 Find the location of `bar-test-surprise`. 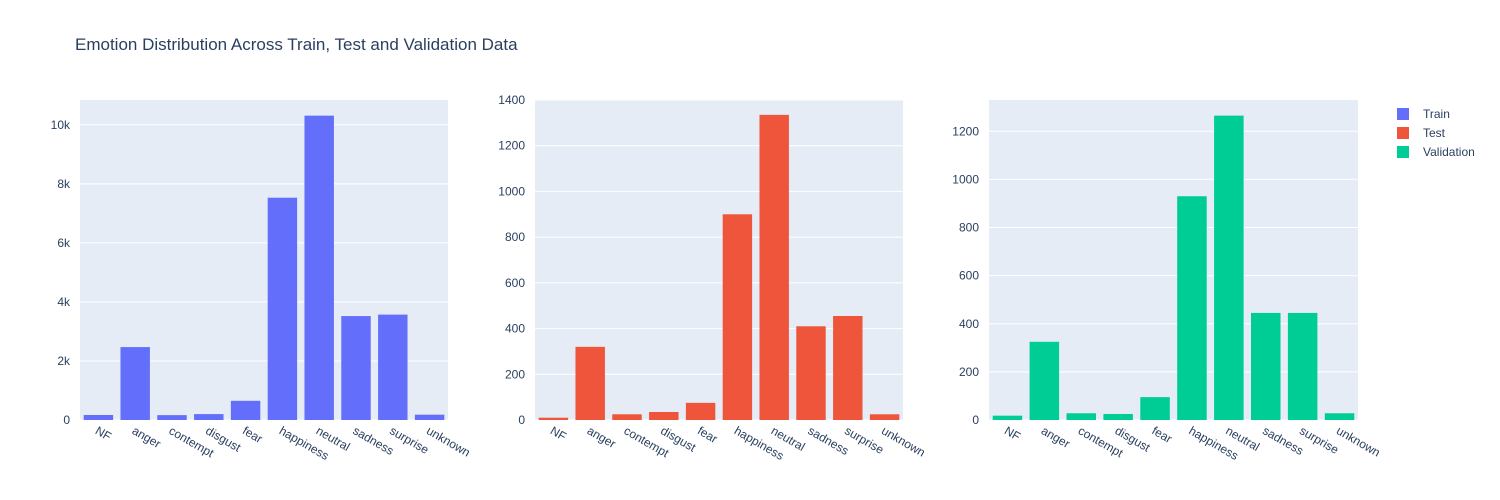

bar-test-surprise is located at coordinates (848, 368).